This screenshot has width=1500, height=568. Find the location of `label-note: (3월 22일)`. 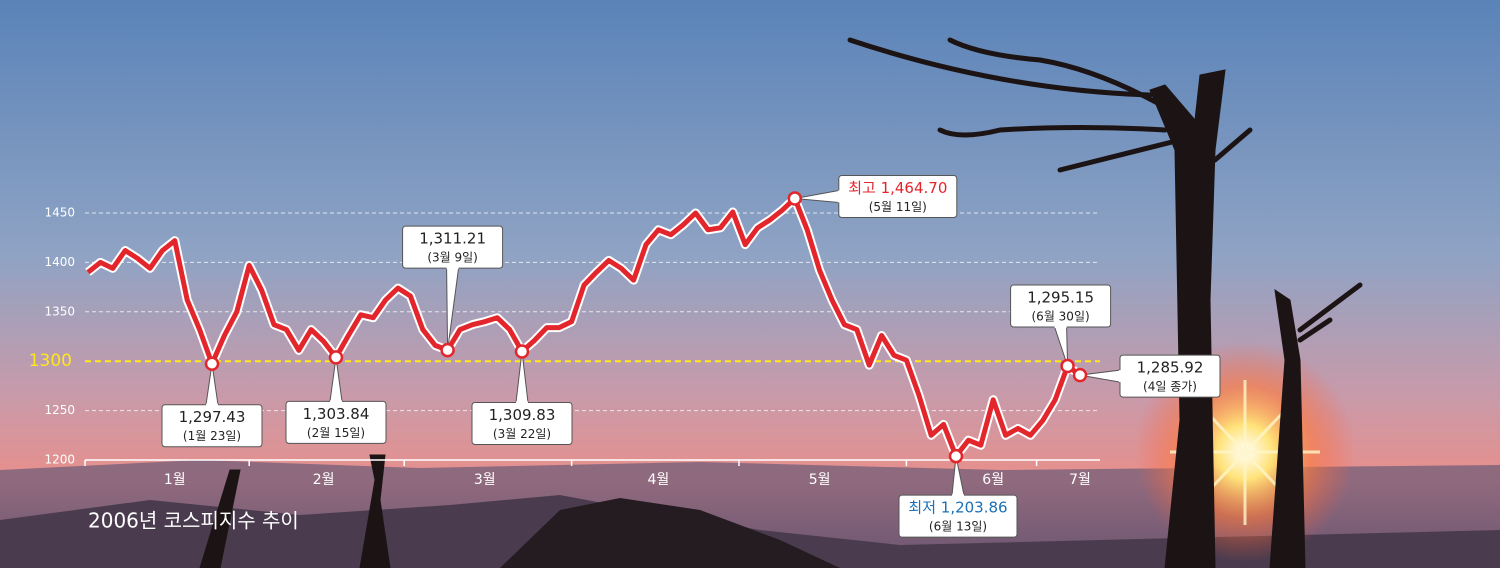

label-note: (3월 22일) is located at coordinates (522, 434).